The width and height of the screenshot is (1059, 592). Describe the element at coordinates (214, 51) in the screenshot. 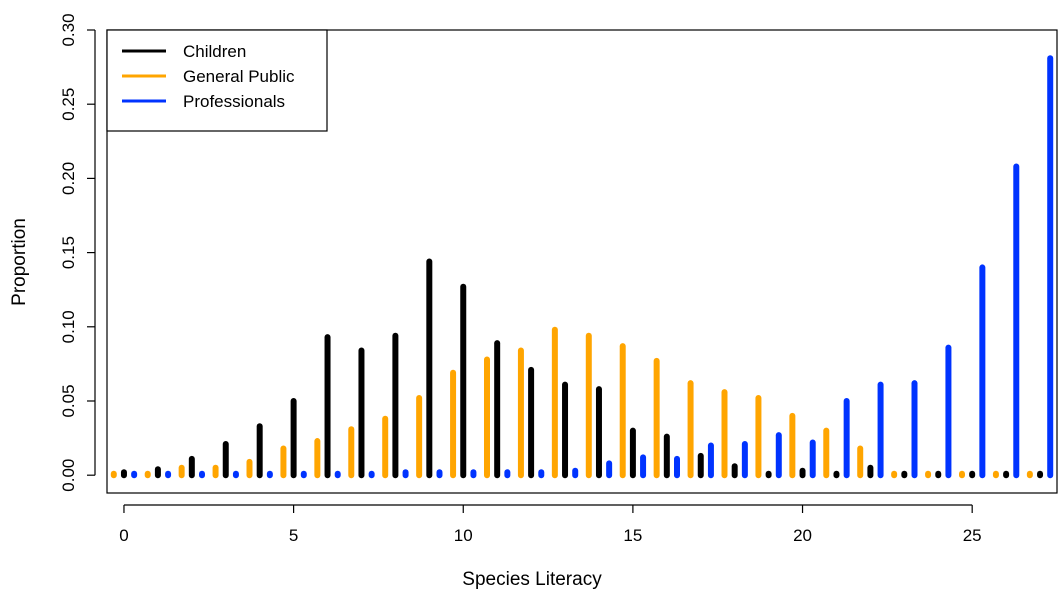

I see `legend-label: Children` at that location.